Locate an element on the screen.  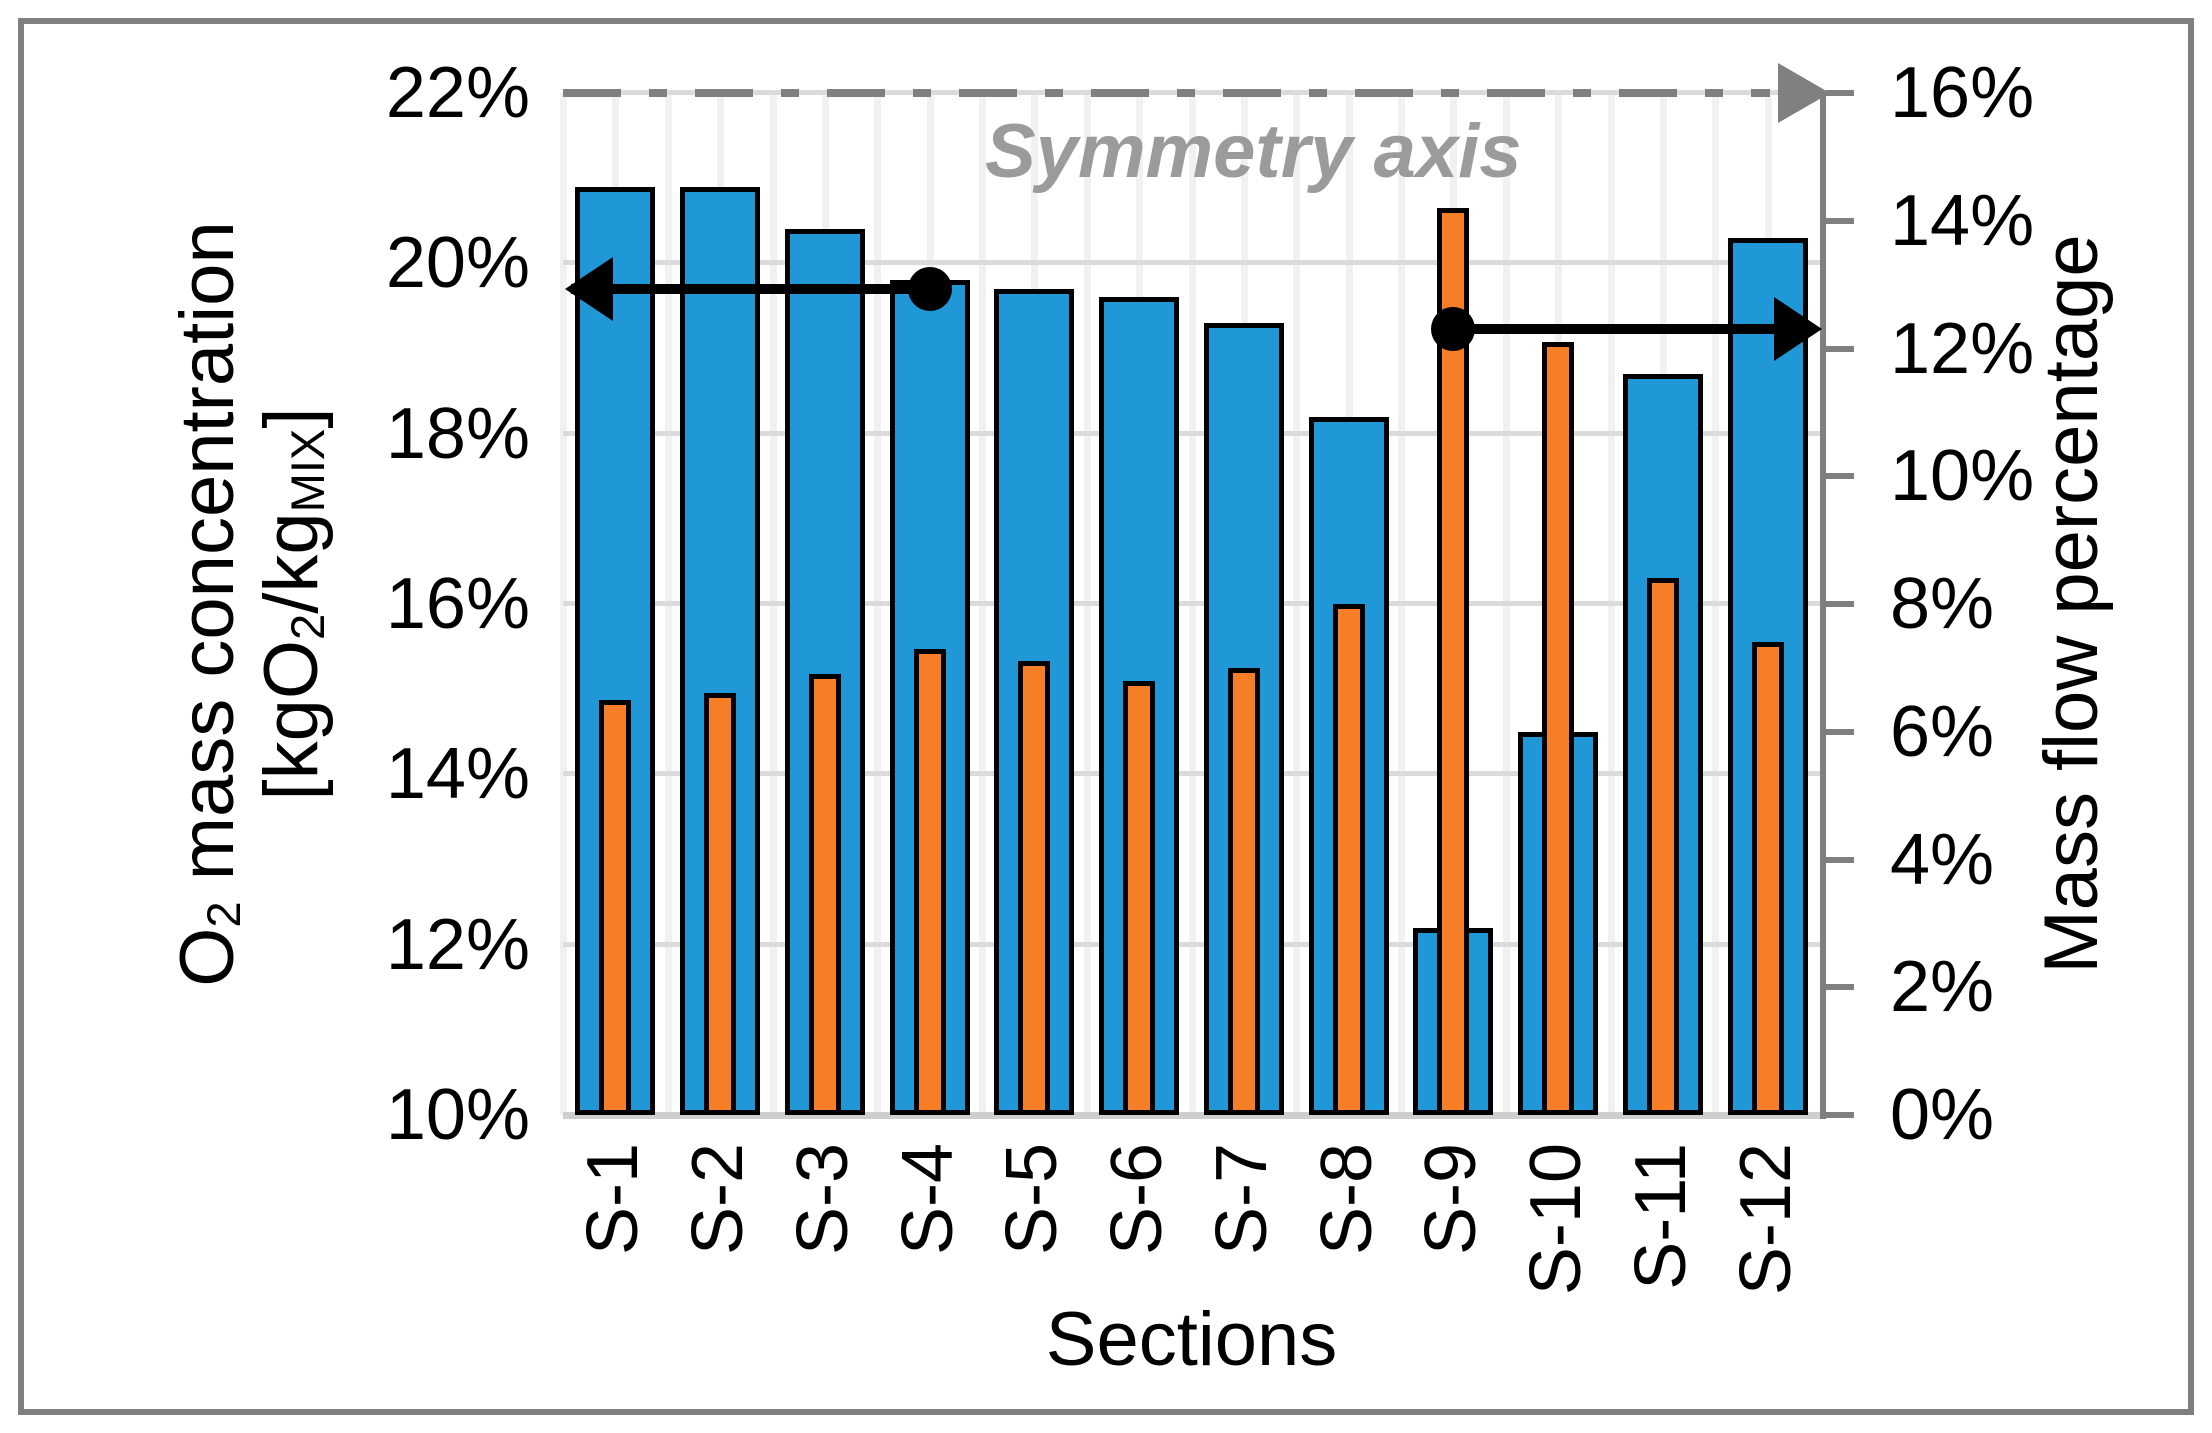
right-arrow-dot is located at coordinates (1453, 329).